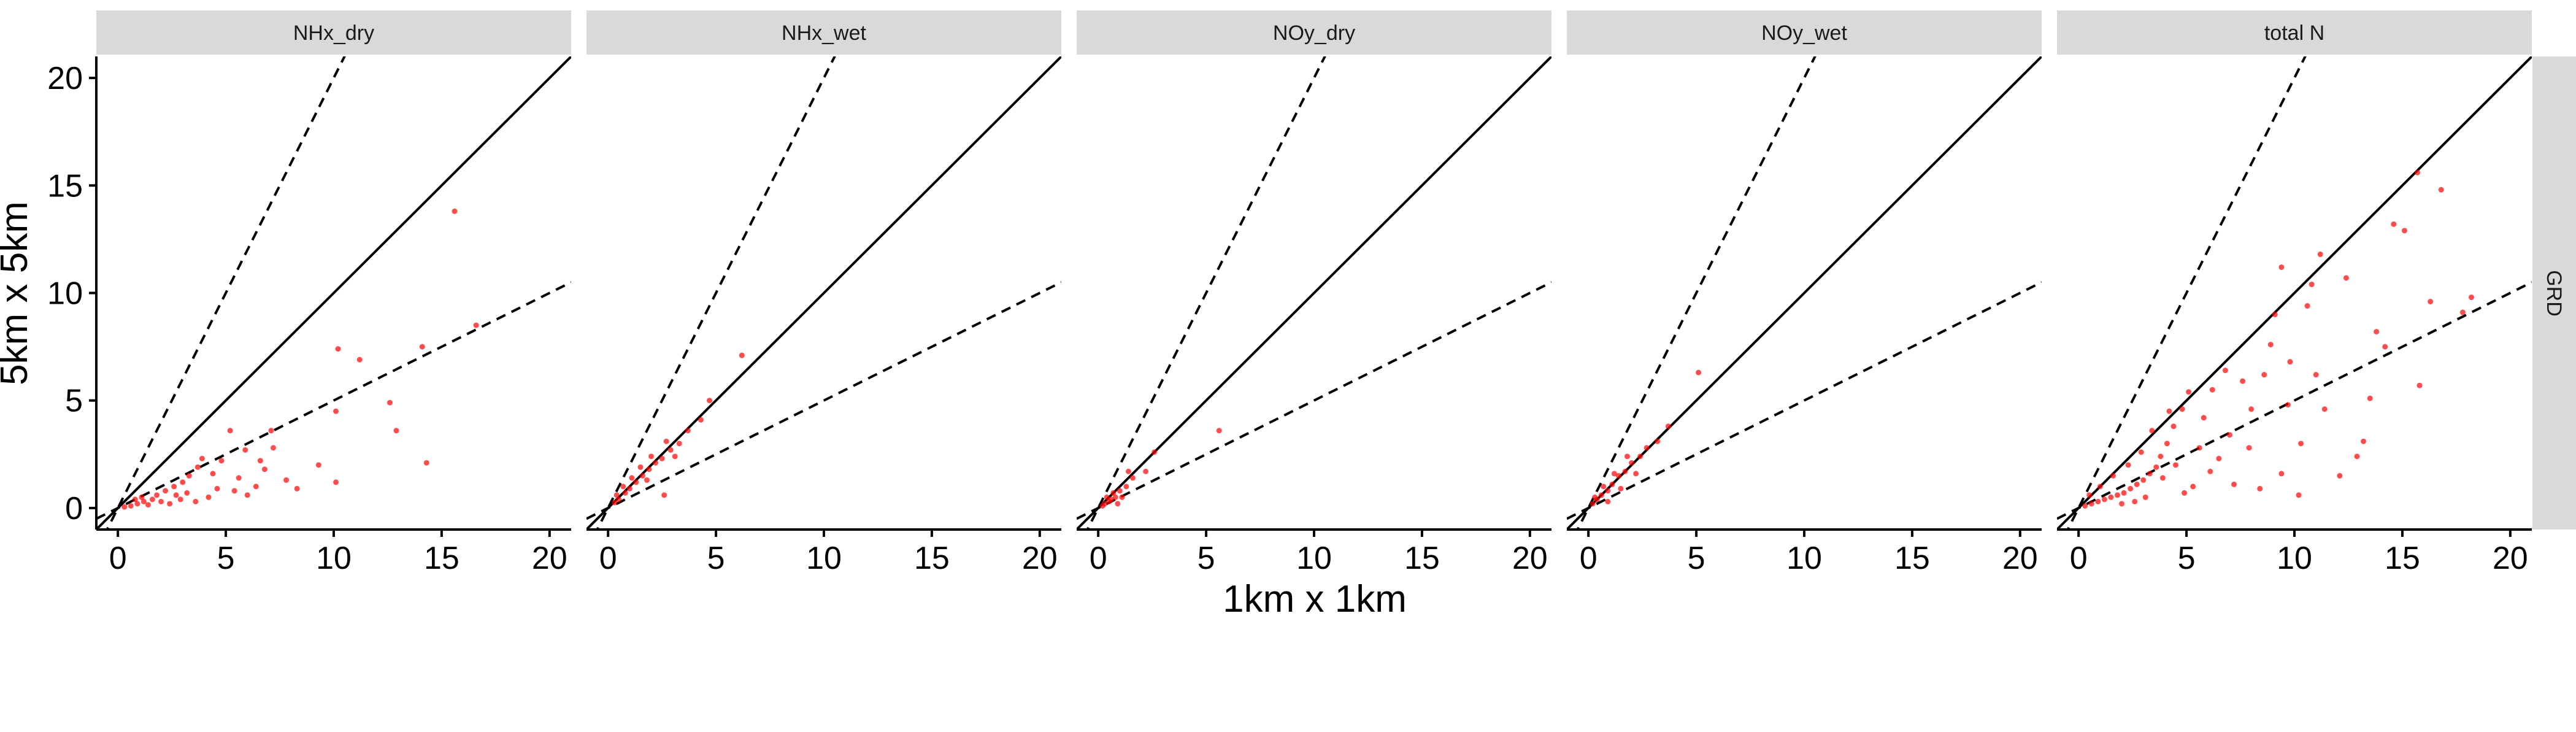 The height and width of the screenshot is (732, 2576). I want to click on y-axis-title: 5km x 5km, so click(18, 293).